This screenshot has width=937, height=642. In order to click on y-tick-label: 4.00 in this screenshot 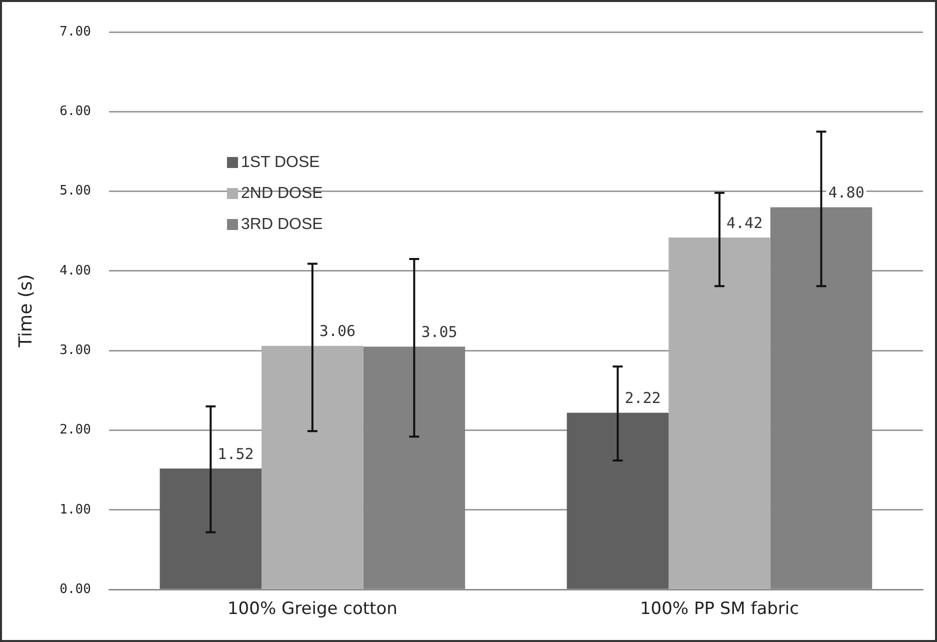, I will do `click(75, 270)`.